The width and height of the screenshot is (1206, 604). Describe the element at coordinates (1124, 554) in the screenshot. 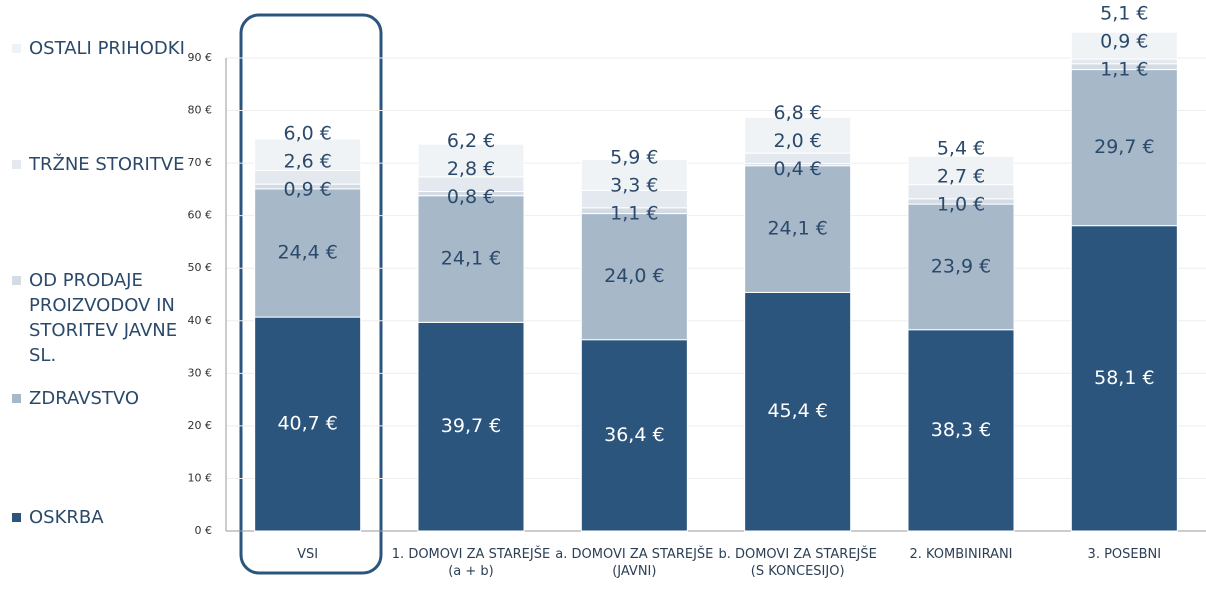

I see `x-tick-label: 3. POSEBNI` at that location.